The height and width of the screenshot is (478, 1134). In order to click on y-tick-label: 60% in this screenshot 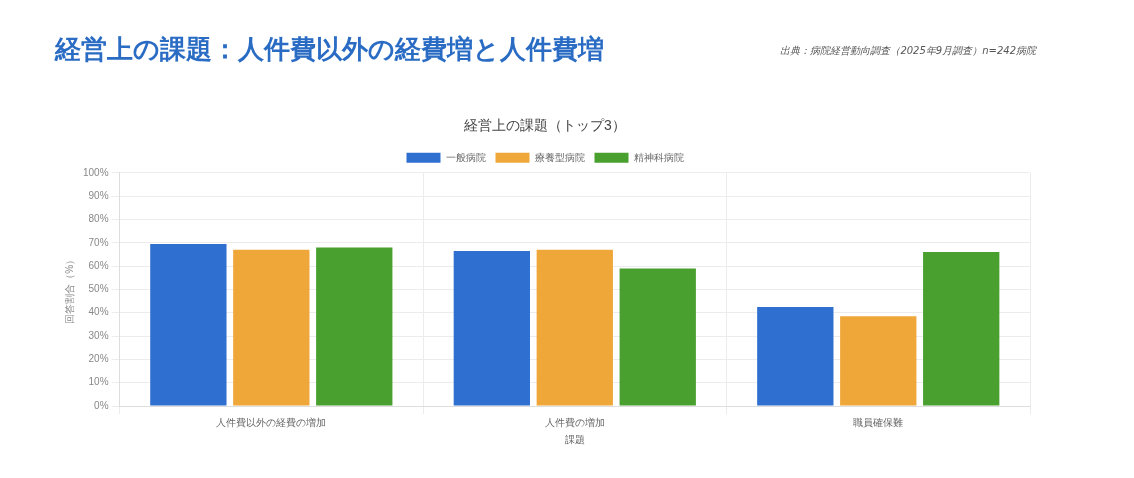, I will do `click(98, 265)`.